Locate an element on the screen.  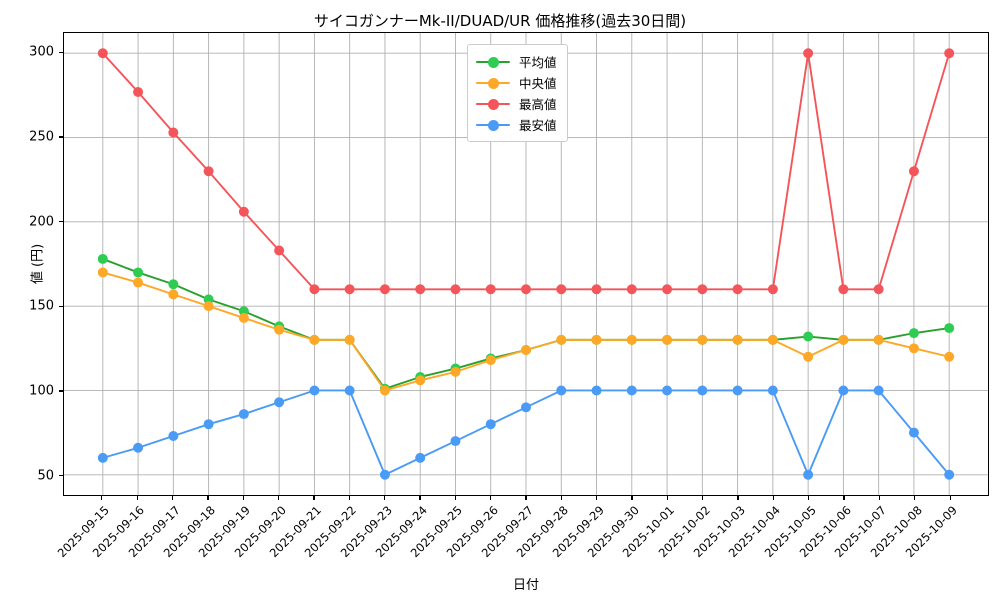
legend-item: 最安値 is located at coordinates (516, 124).